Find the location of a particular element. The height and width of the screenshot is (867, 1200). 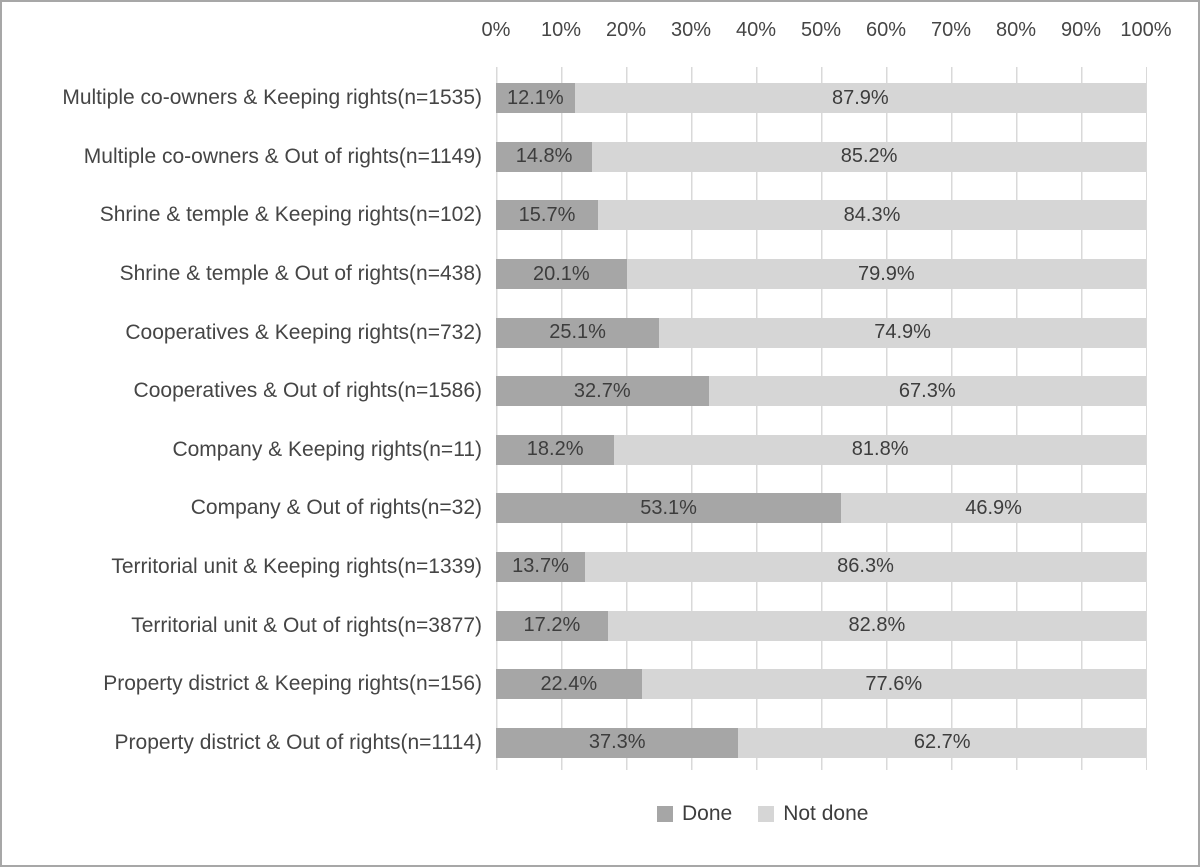

bar-segment-done: 12.1% is located at coordinates (535, 98).